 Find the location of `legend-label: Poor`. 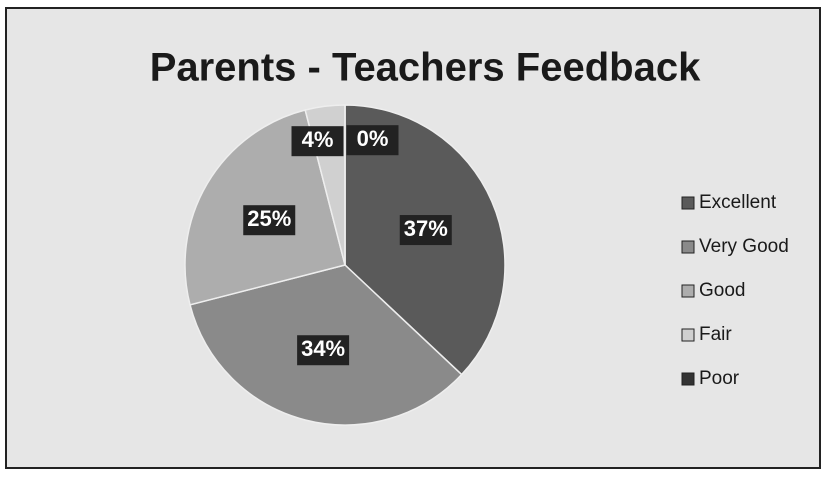

legend-label: Poor is located at coordinates (719, 378).